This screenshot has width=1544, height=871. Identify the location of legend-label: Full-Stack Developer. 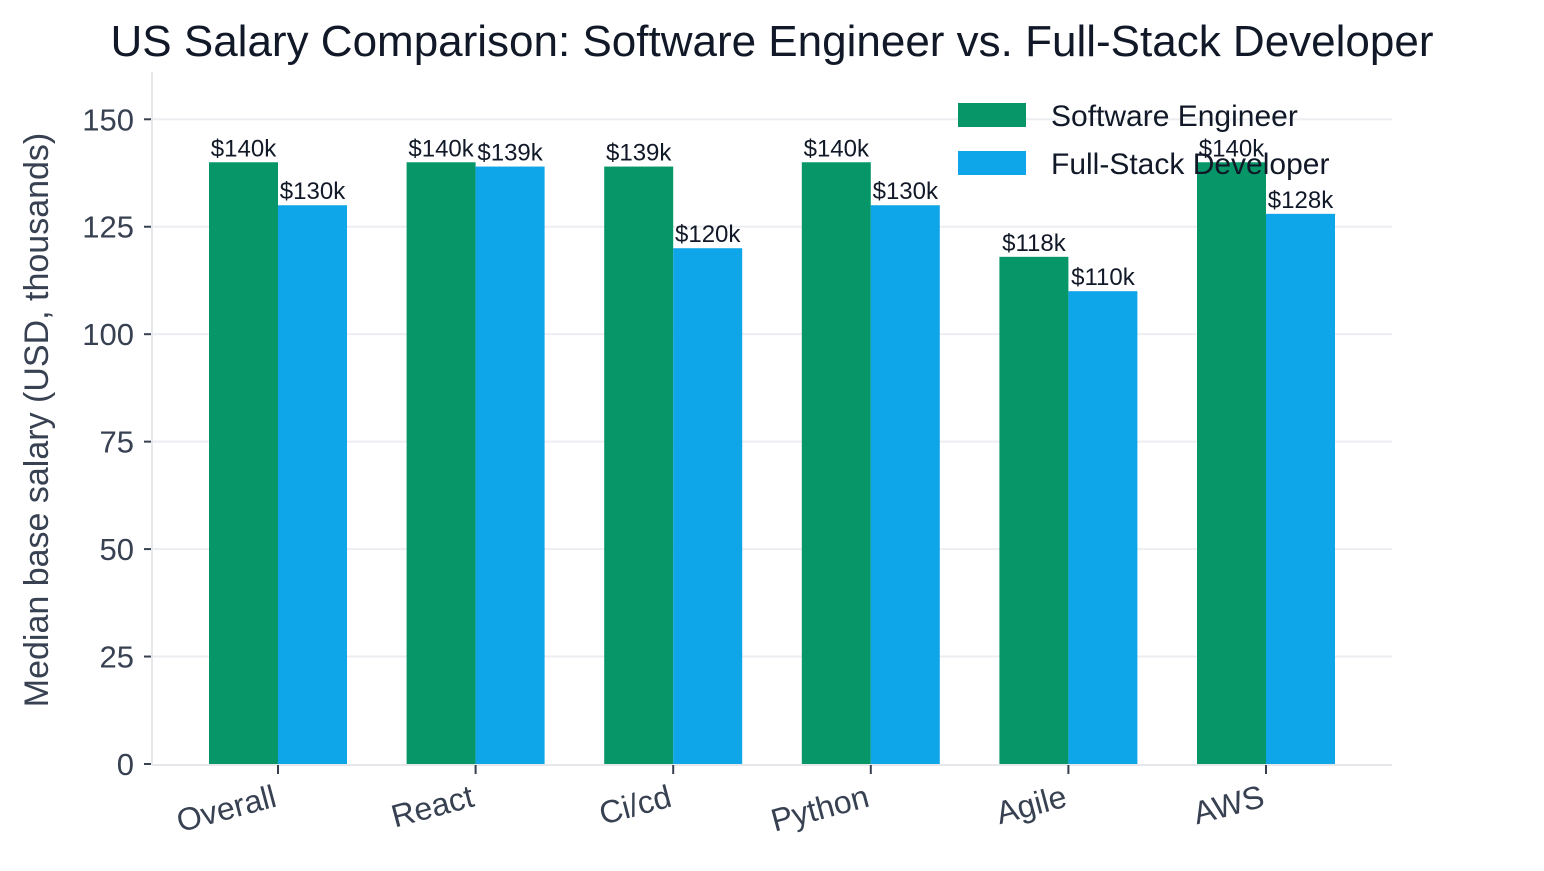
(1190, 164).